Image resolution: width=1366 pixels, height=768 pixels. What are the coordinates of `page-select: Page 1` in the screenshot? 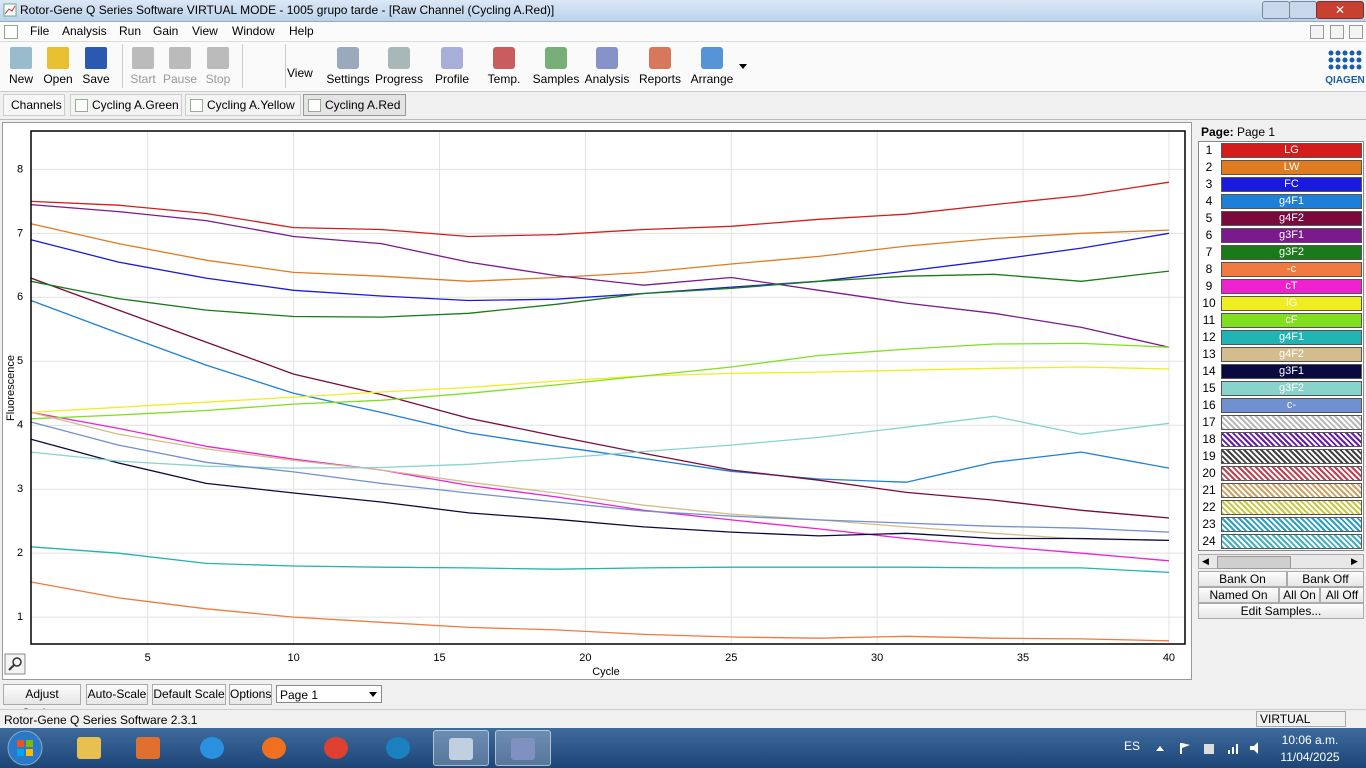 It's located at (329, 694).